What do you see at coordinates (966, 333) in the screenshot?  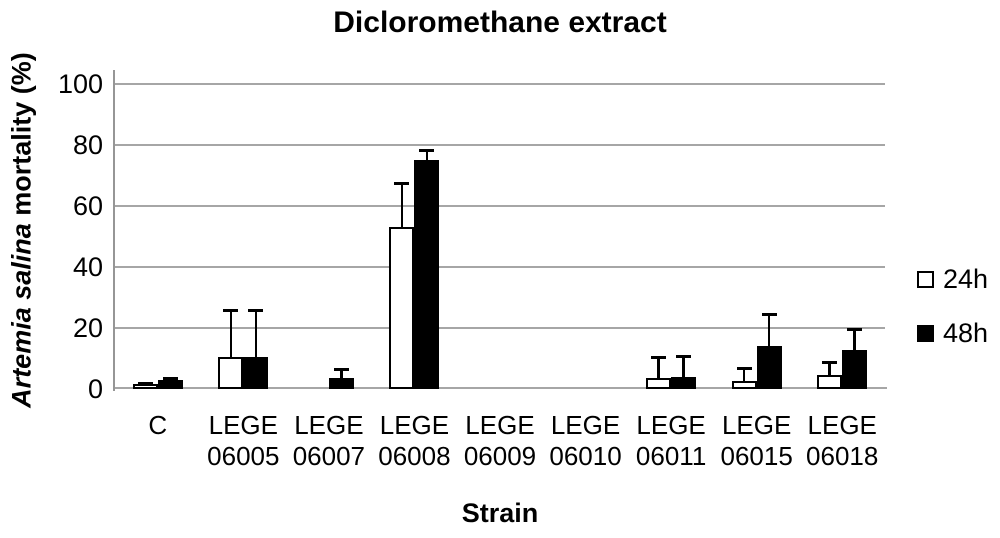 I see `legend-label-48h: 48h` at bounding box center [966, 333].